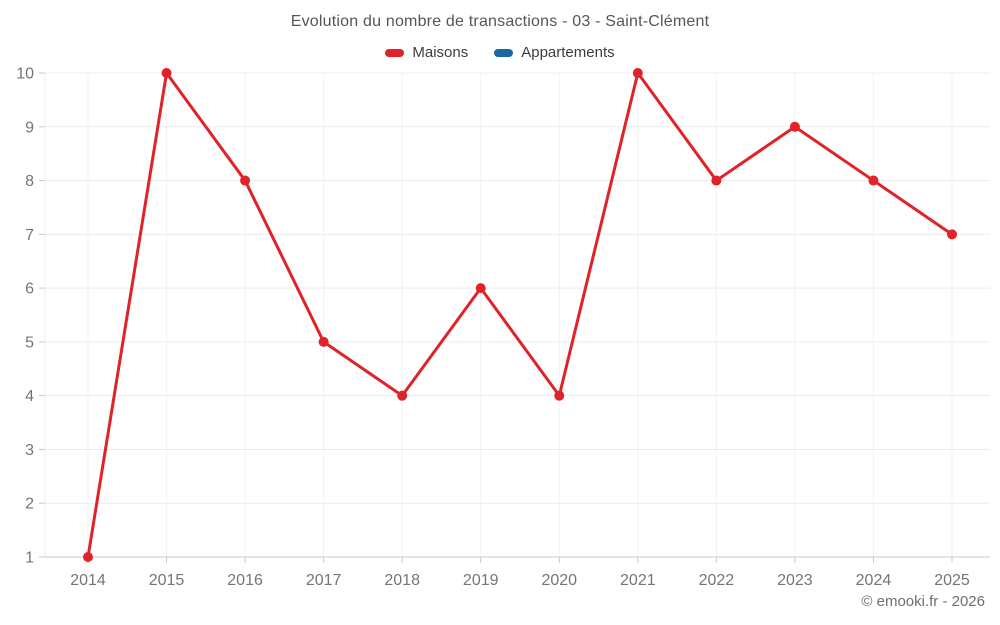  Describe the element at coordinates (795, 580) in the screenshot. I see `x-tick-label: 2023` at that location.